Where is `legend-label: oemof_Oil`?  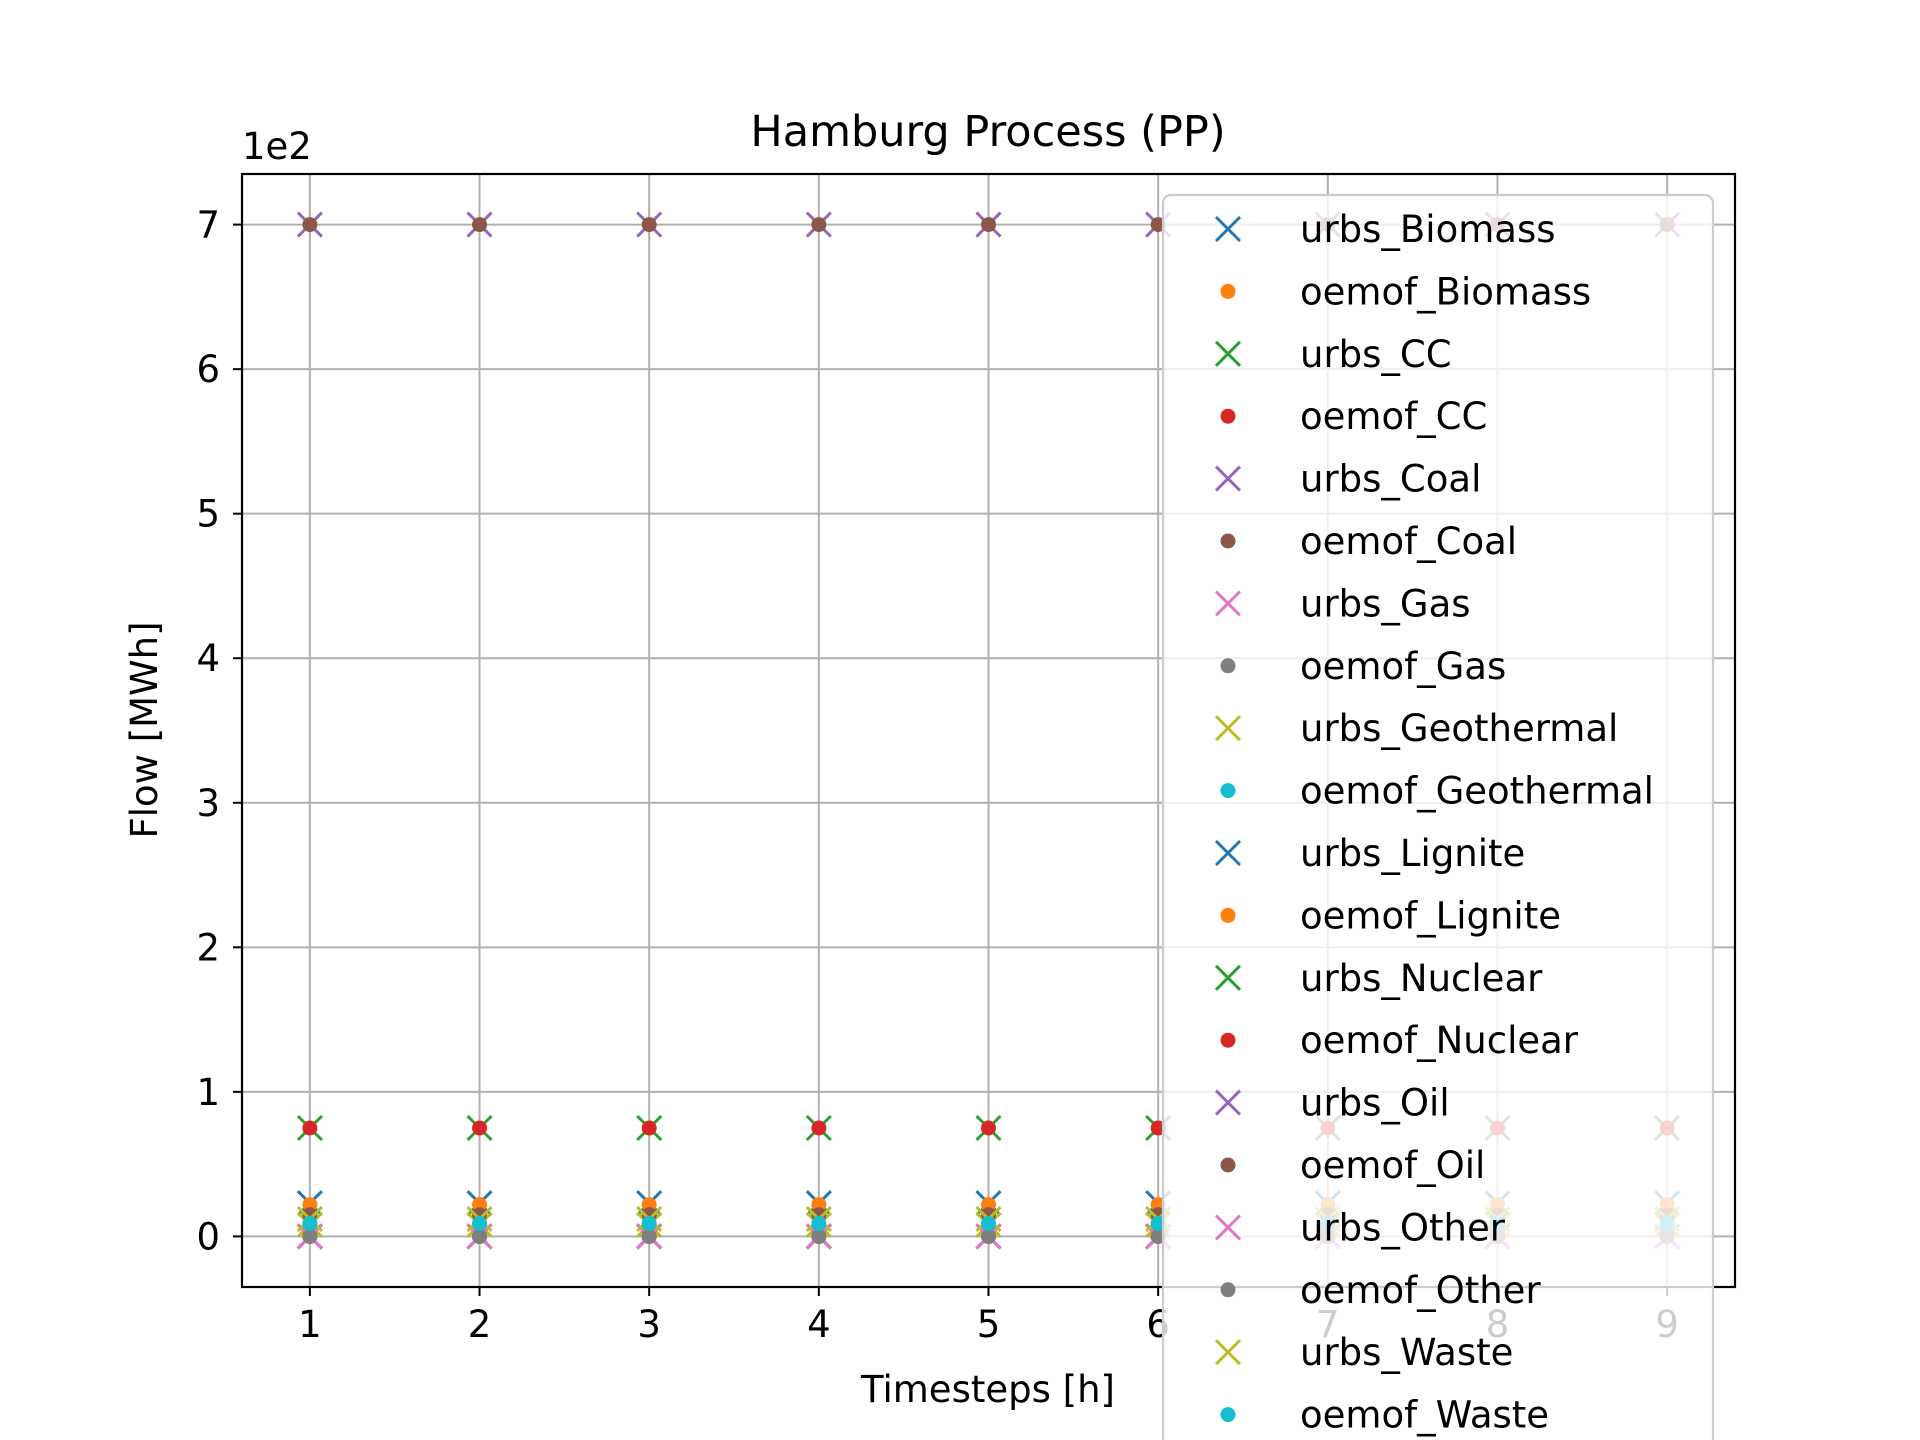
legend-label: oemof_Oil is located at coordinates (1392, 1165).